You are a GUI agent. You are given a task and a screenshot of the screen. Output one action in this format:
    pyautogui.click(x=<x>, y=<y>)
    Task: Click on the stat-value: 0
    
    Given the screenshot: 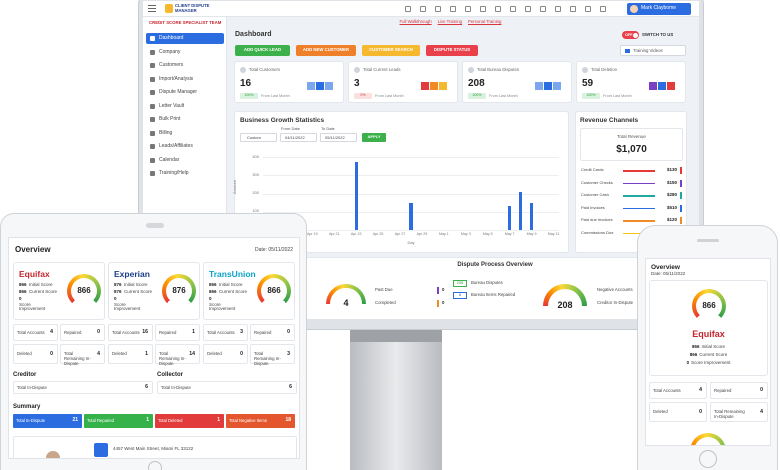 What is the action you would take?
    pyautogui.click(x=241, y=353)
    